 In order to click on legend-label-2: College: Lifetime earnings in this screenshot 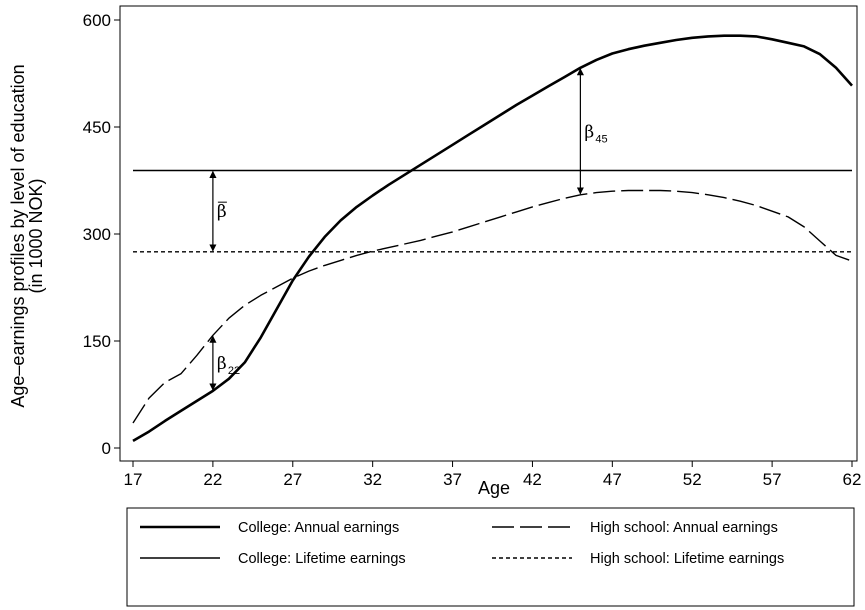, I will do `click(322, 559)`.